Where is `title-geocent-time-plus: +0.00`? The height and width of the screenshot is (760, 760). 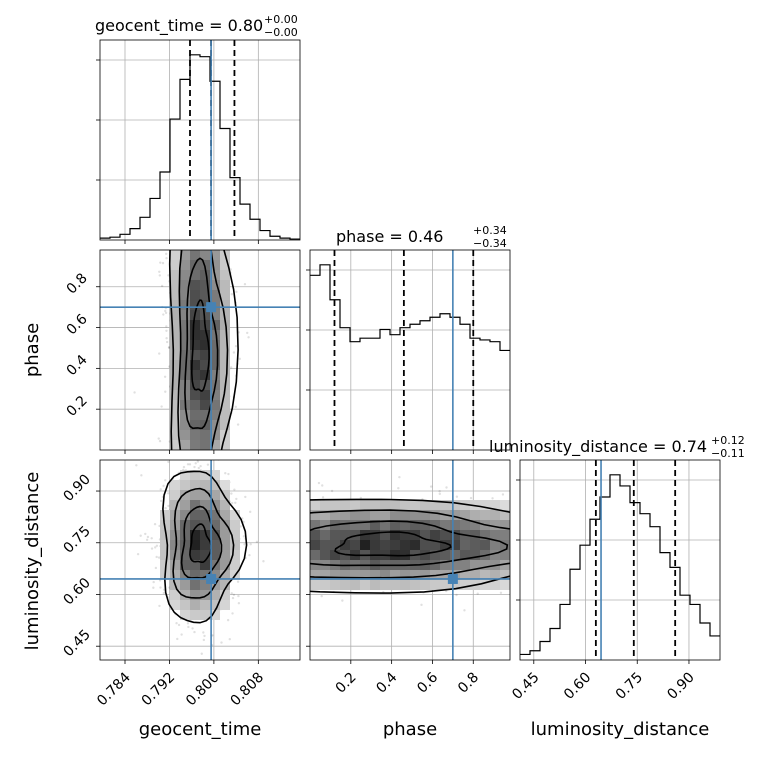 title-geocent-time-plus: +0.00 is located at coordinates (281, 19).